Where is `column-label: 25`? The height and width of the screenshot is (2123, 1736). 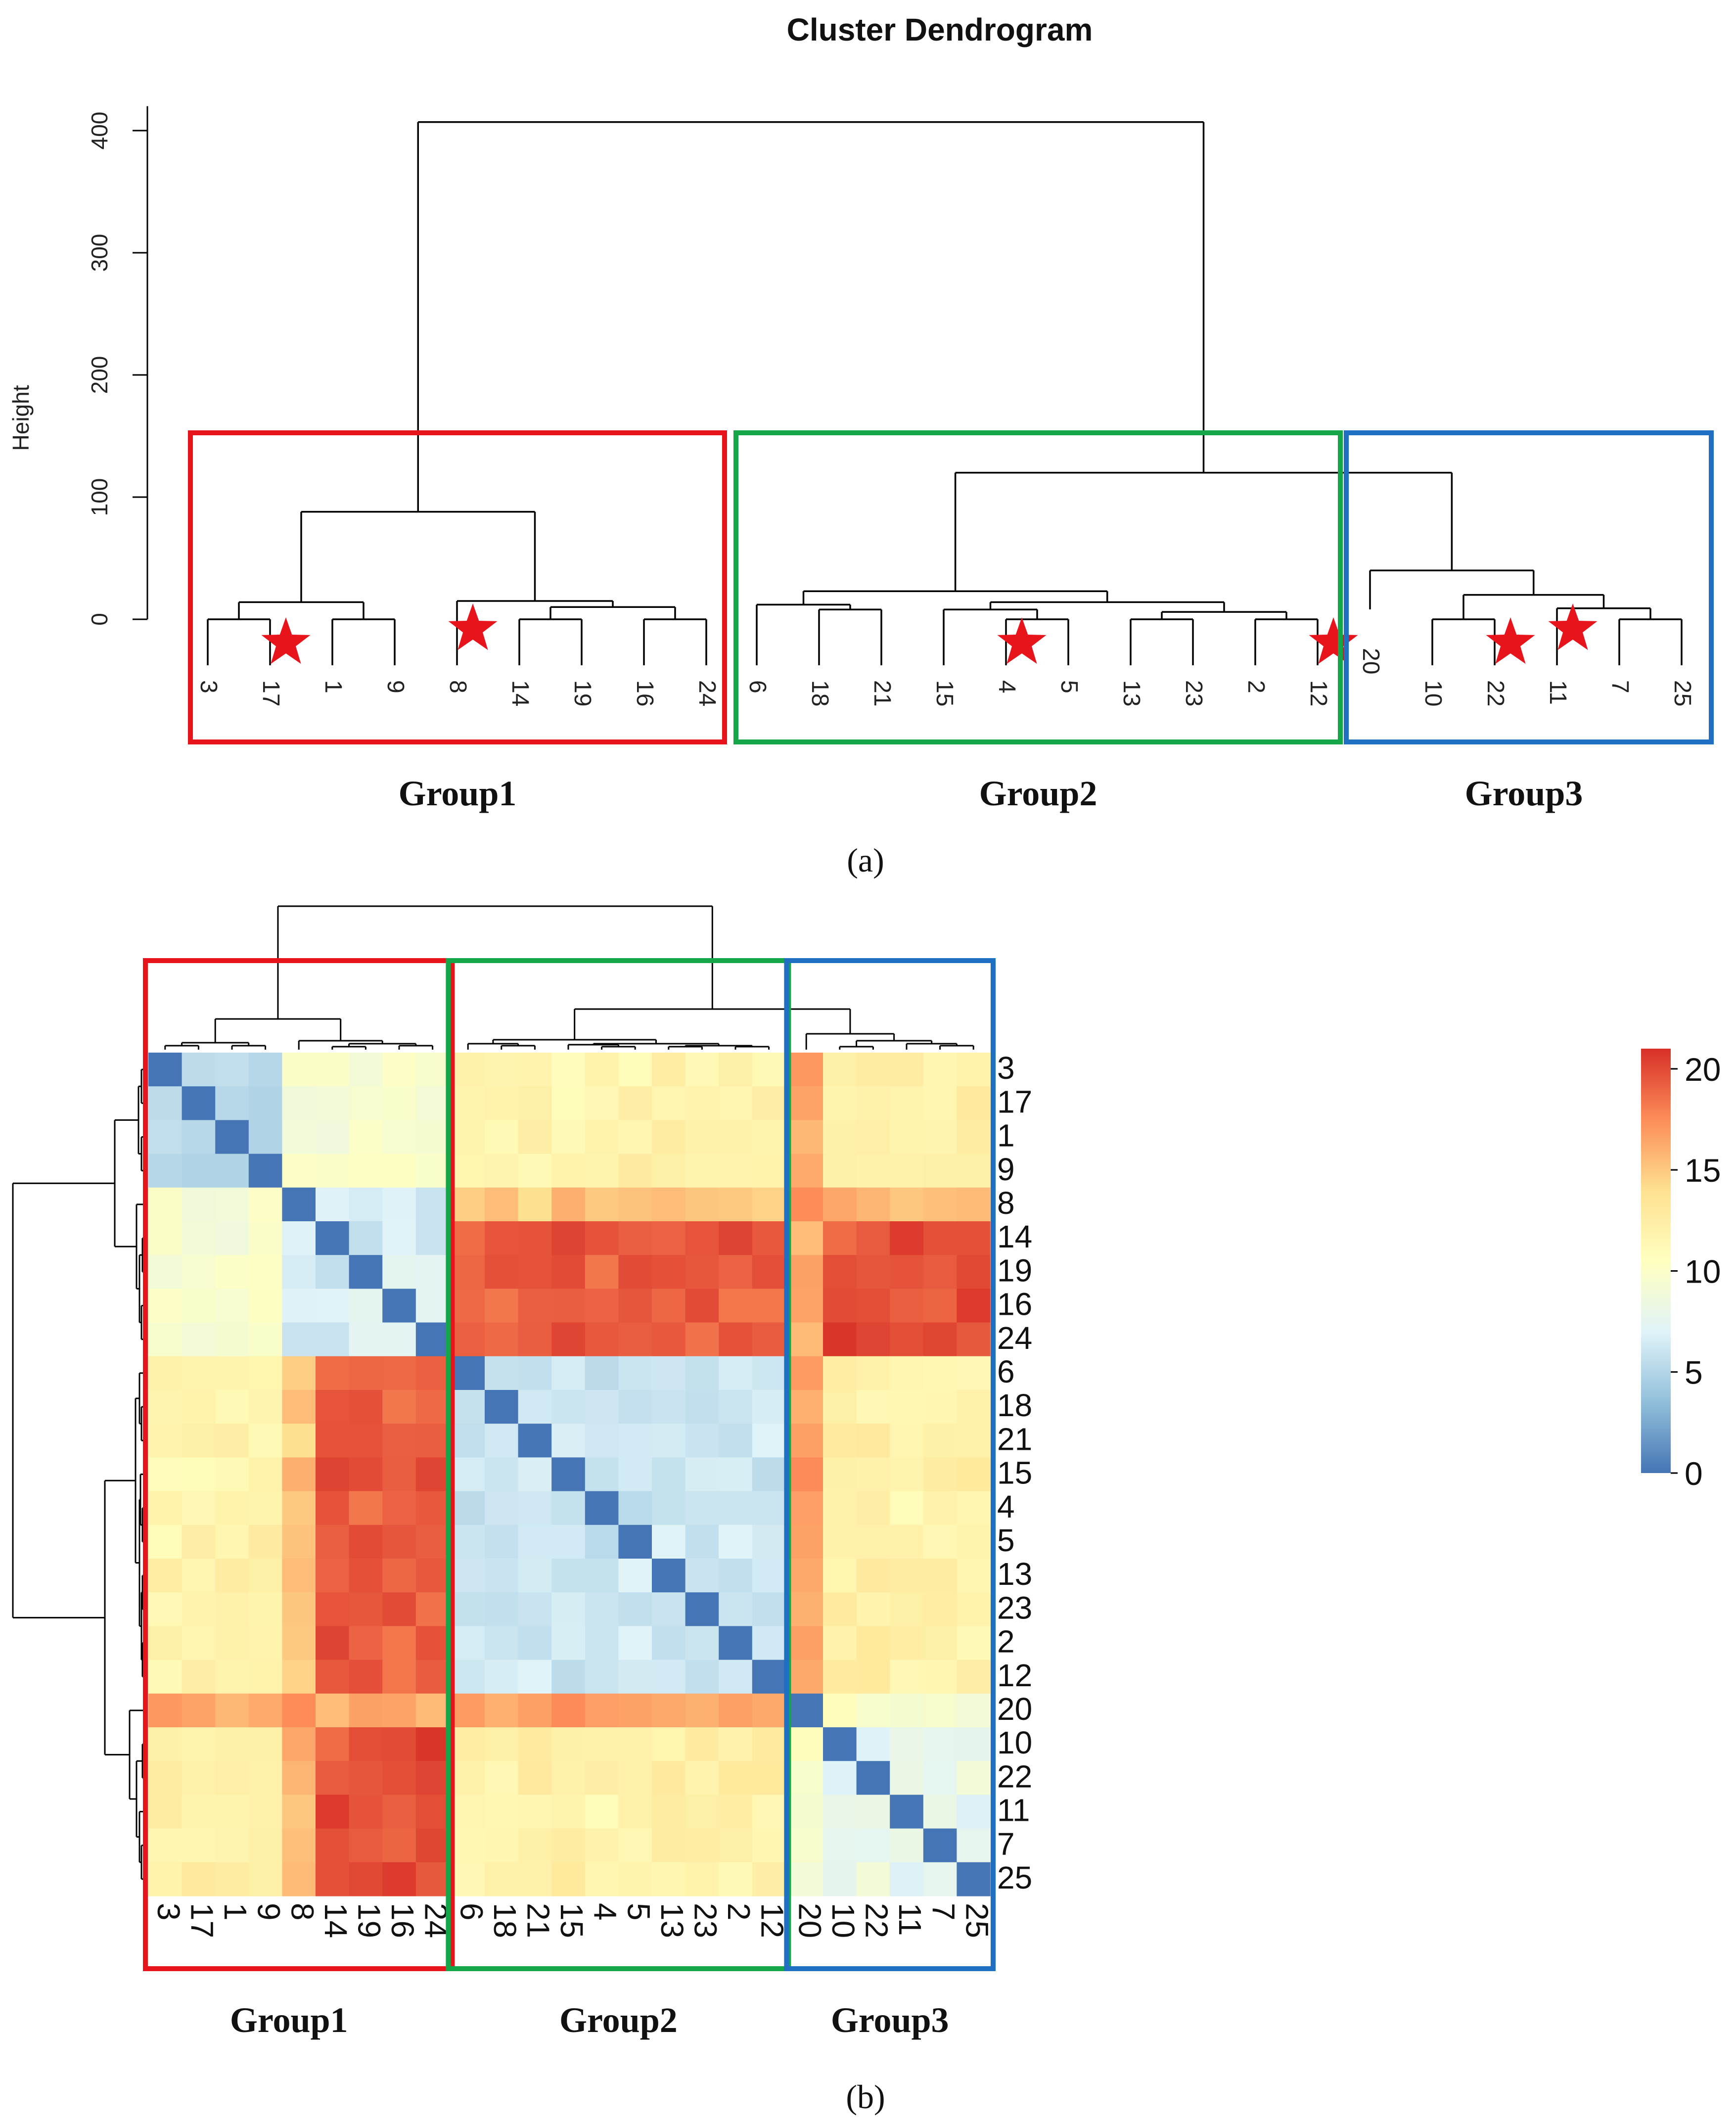 column-label: 25 is located at coordinates (977, 1920).